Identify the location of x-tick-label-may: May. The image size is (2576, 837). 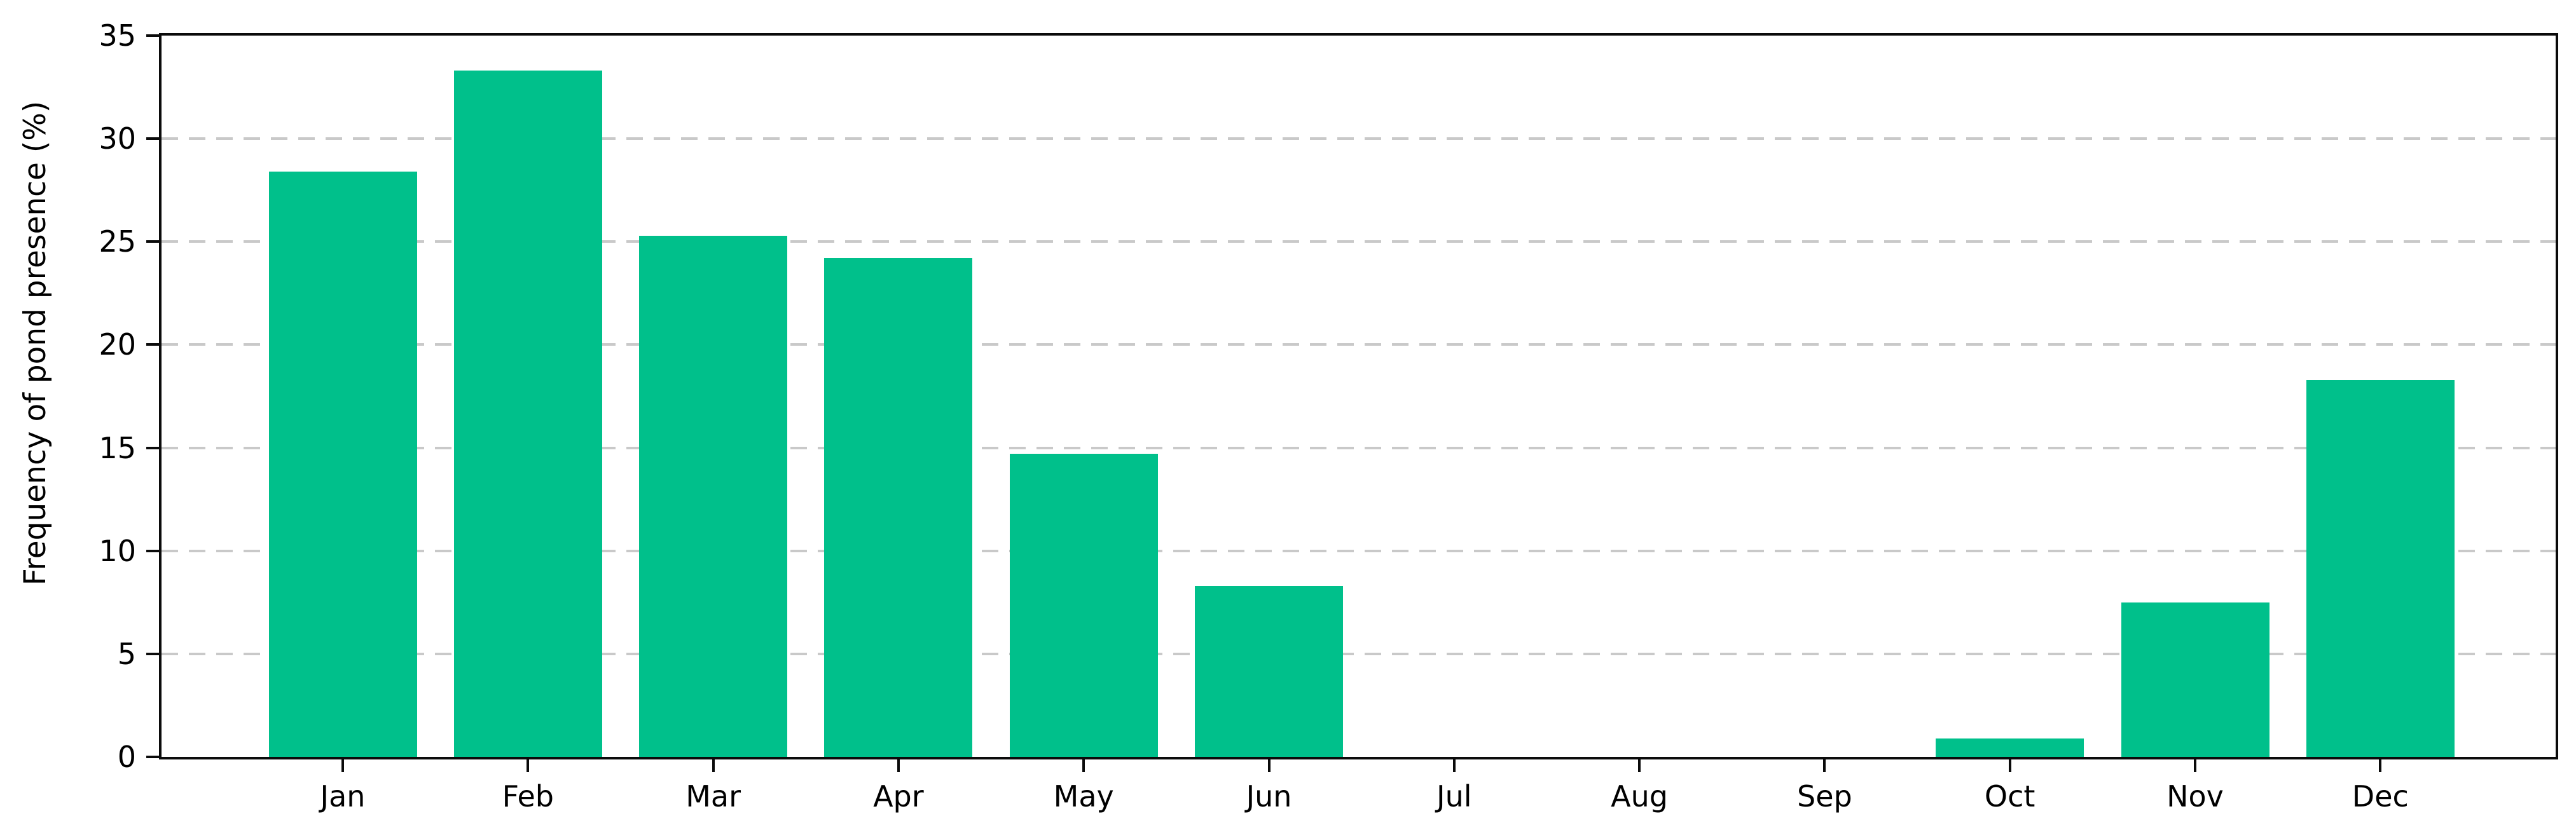
(1083, 796).